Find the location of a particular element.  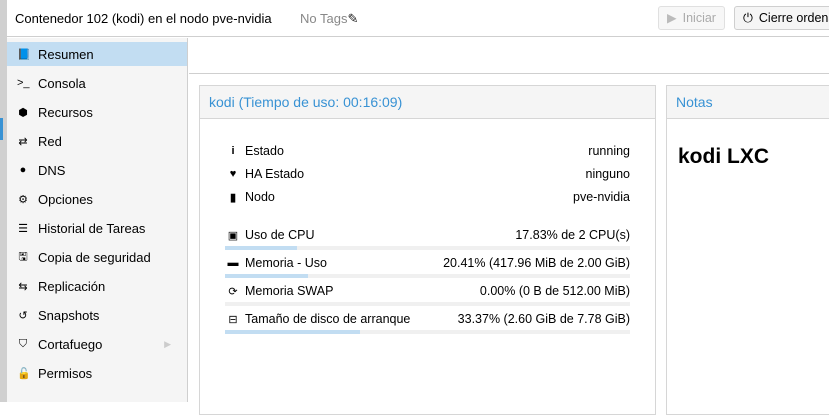

start-label: Iniciar is located at coordinates (699, 18).